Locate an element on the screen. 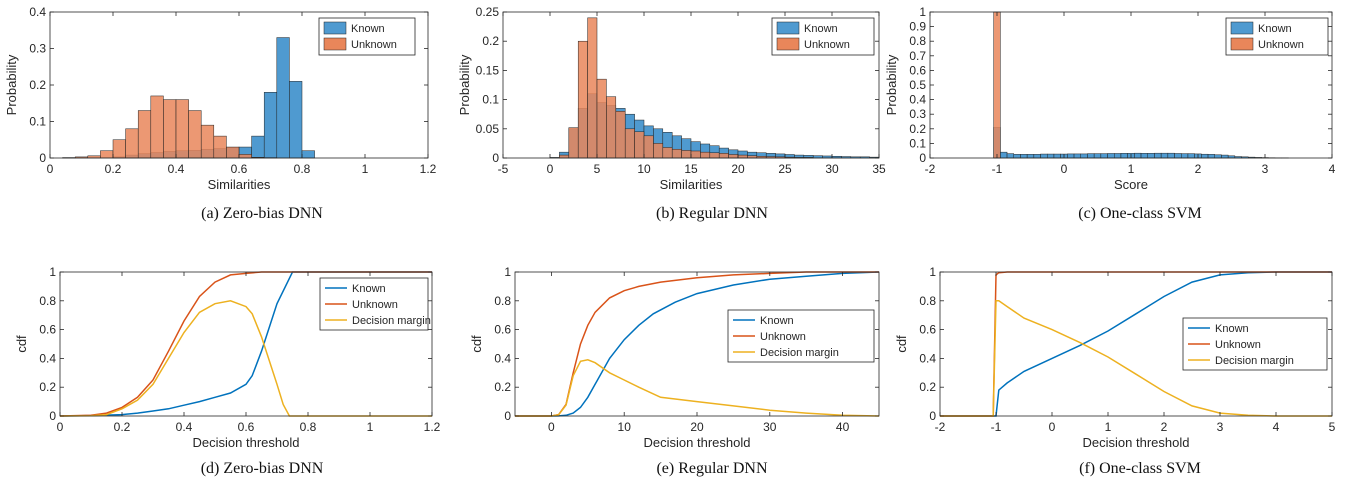 Image resolution: width=1347 pixels, height=491 pixels. y-tick-label: 0.6 is located at coordinates (917, 70).